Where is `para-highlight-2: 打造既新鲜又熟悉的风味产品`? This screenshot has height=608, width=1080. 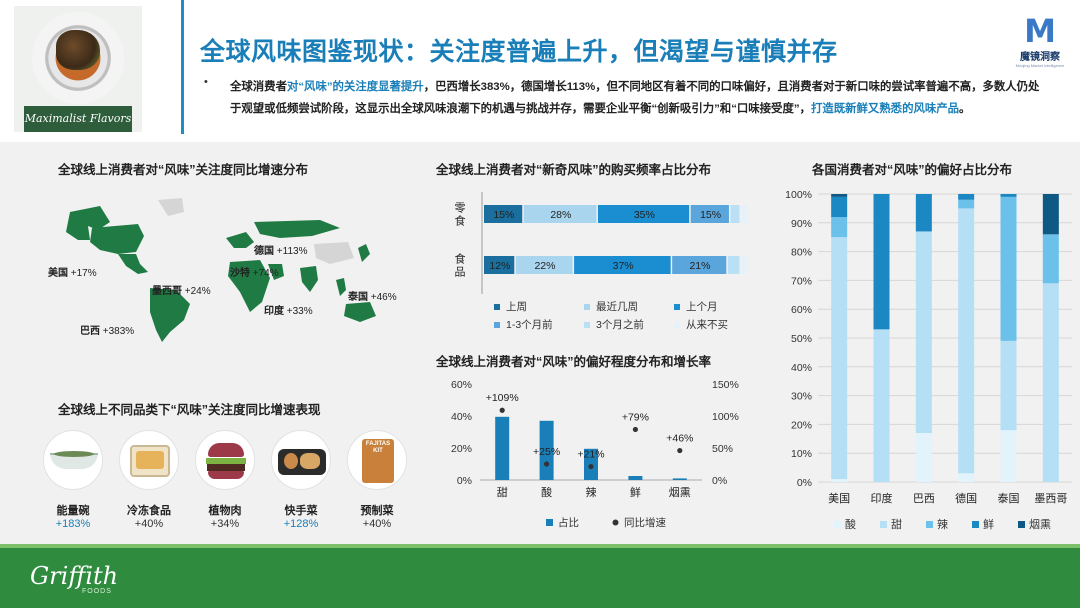
para-highlight-2: 打造既新鲜又熟悉的风味产品 is located at coordinates (885, 109).